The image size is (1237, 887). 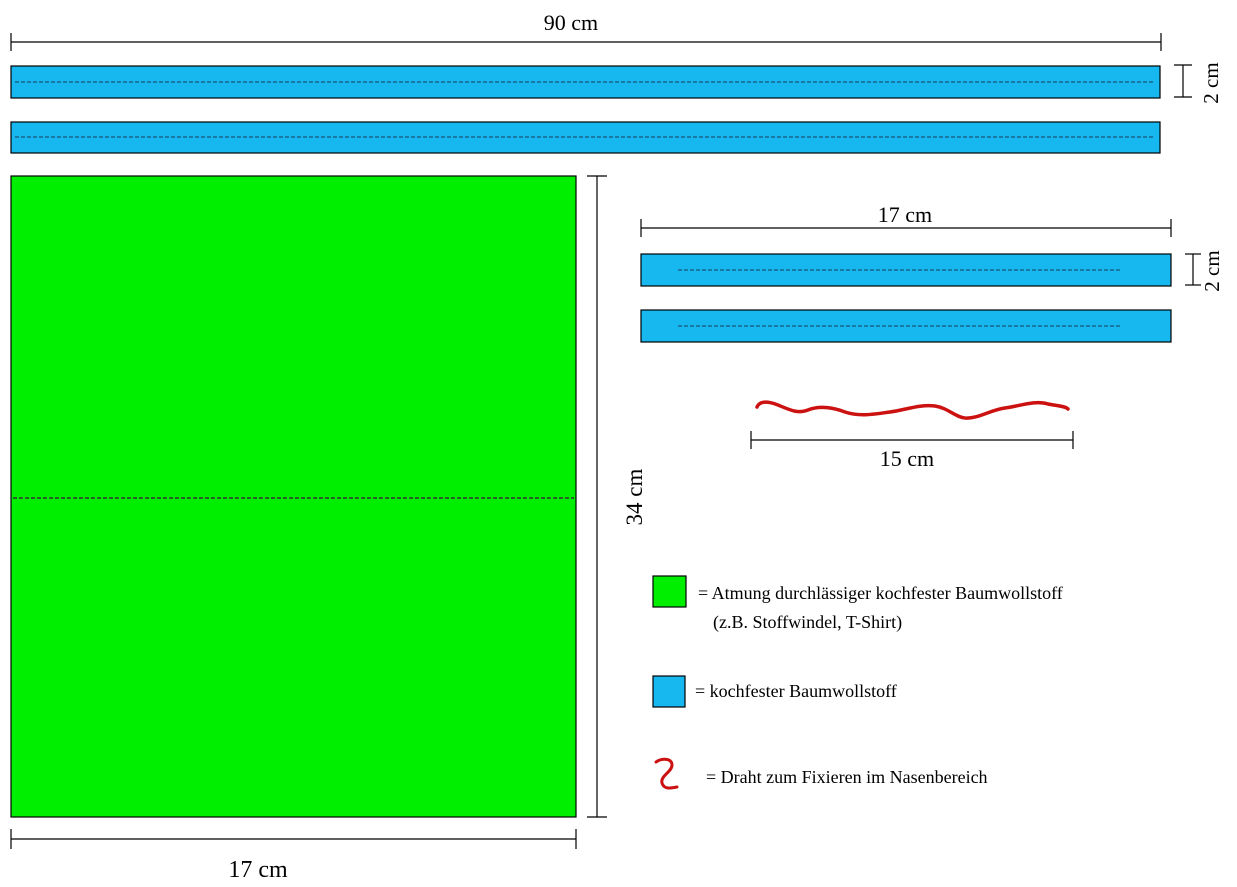 What do you see at coordinates (847, 777) in the screenshot?
I see `legend-wire-label: = Draht zum Fixieren im Nasenbereich` at bounding box center [847, 777].